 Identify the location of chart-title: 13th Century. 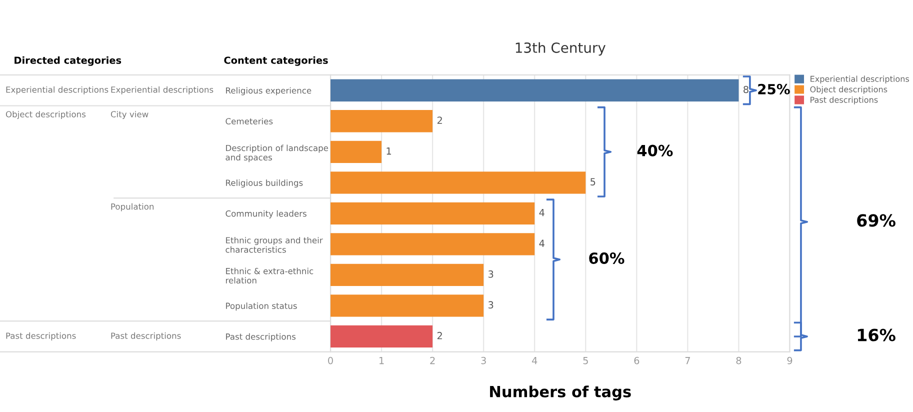
(561, 49).